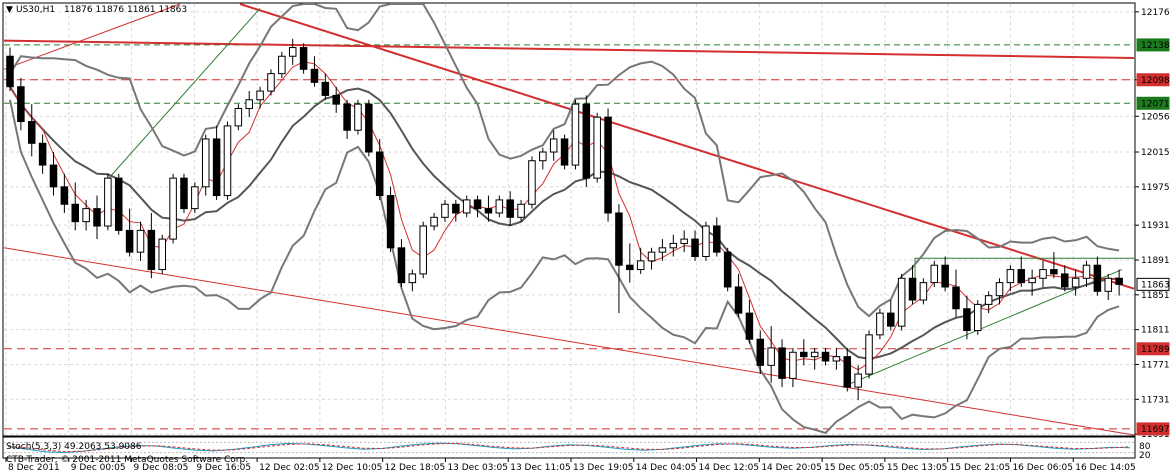  What do you see at coordinates (352, 468) in the screenshot?
I see `time-tick-label: 12 Dec 10:05` at bounding box center [352, 468].